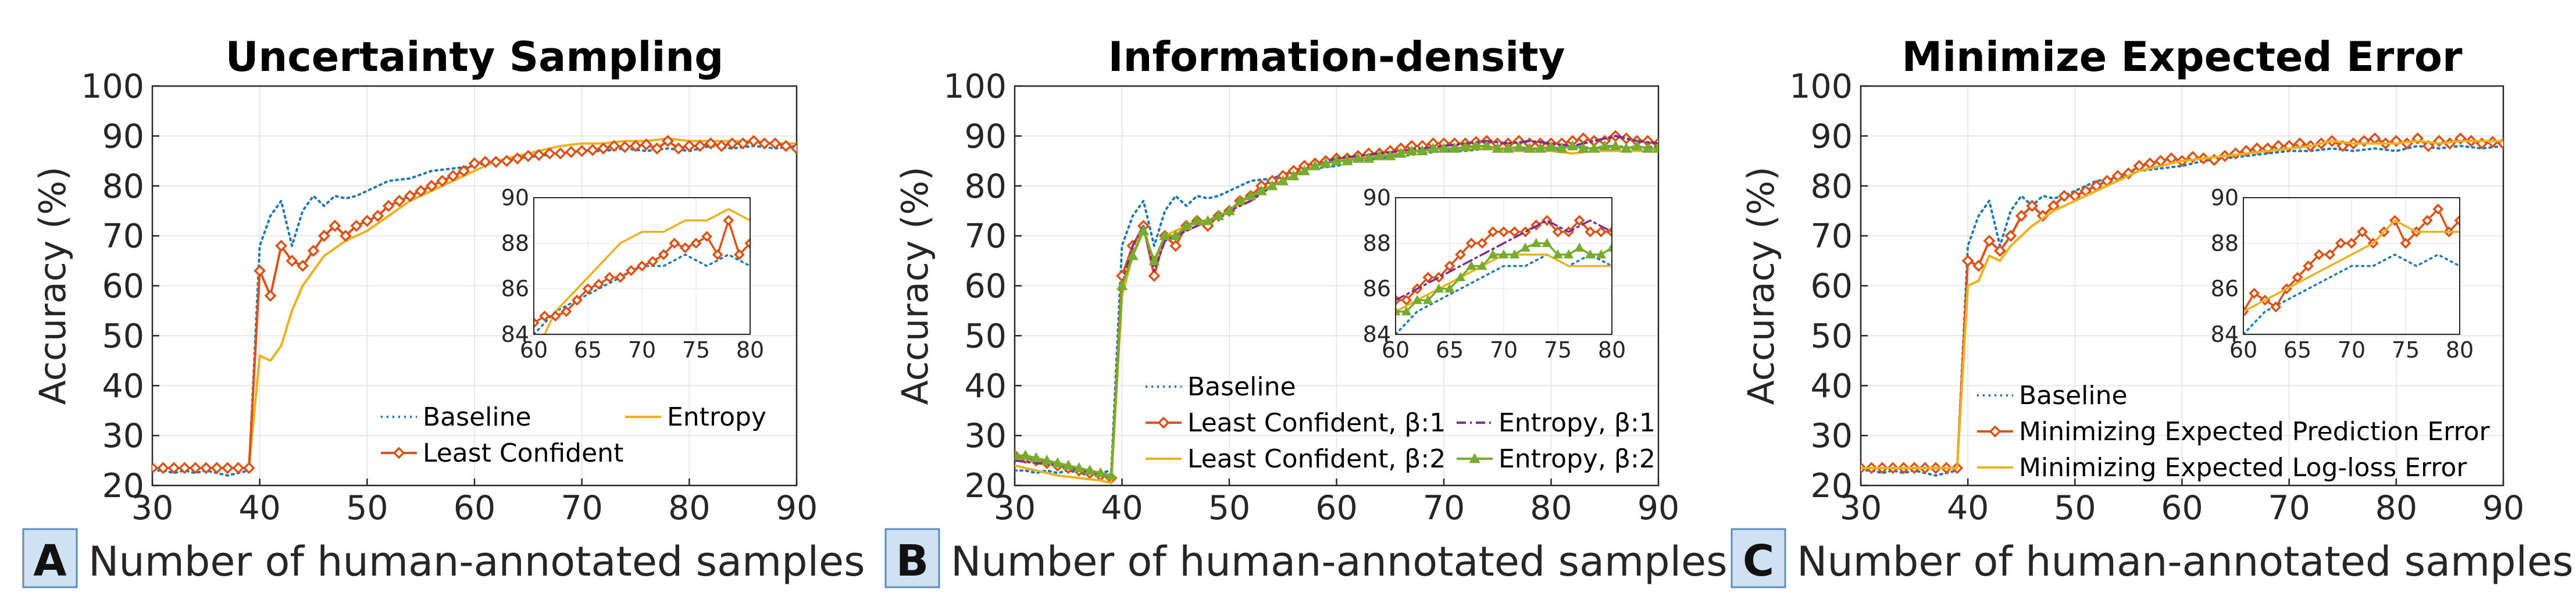  What do you see at coordinates (1832, 136) in the screenshot?
I see `y-tick-label: 90` at bounding box center [1832, 136].